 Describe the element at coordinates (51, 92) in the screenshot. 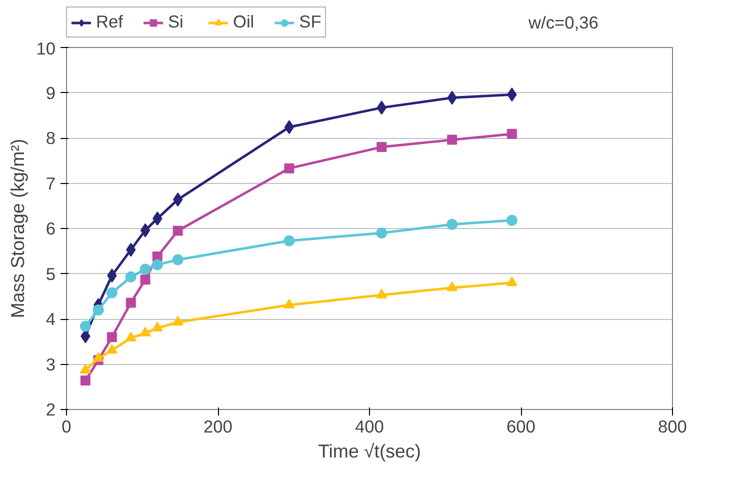

I see `y-tick-label: 9` at that location.